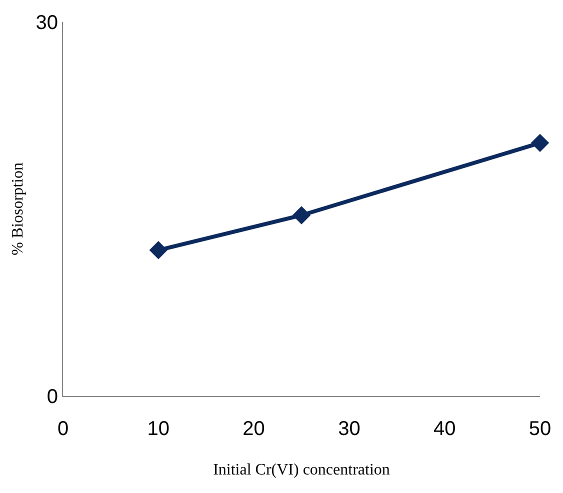 The image size is (563, 493). What do you see at coordinates (349, 429) in the screenshot?
I see `x-tick-label: 30` at bounding box center [349, 429].